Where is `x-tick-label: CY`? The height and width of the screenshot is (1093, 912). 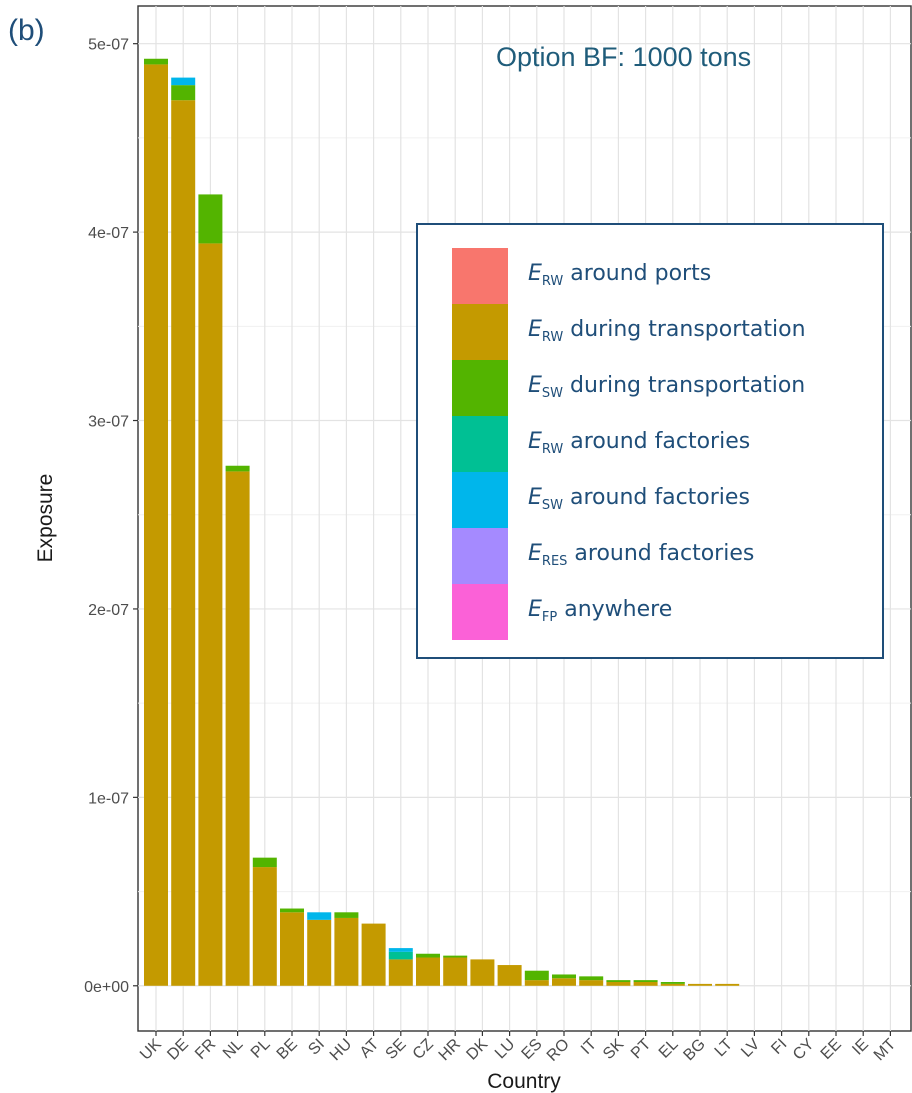 x-tick-label: CY is located at coordinates (804, 1050).